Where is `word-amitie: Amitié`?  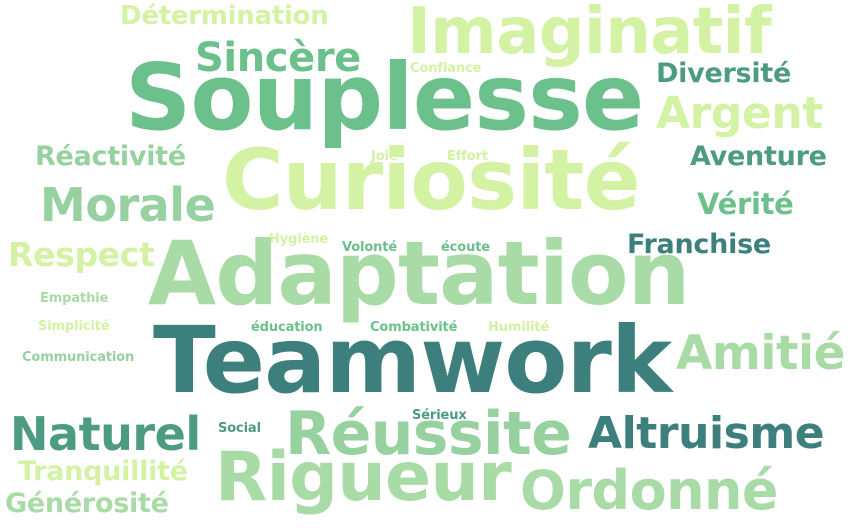
word-amitie: Amitié is located at coordinates (761, 353).